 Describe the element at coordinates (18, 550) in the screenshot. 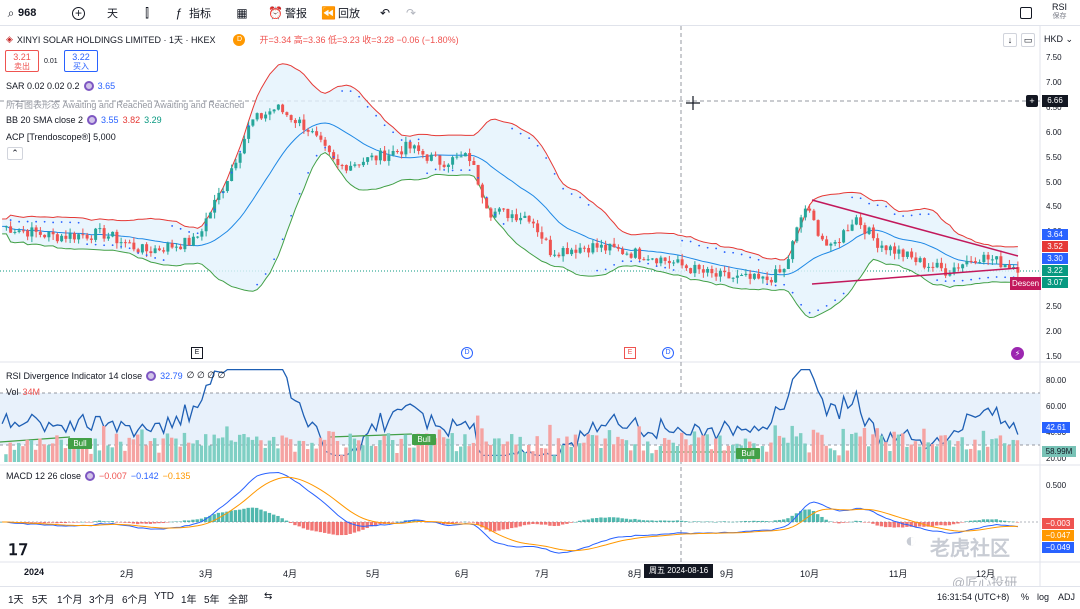

I see `tradingview-logo: 𝟣𝟩` at that location.